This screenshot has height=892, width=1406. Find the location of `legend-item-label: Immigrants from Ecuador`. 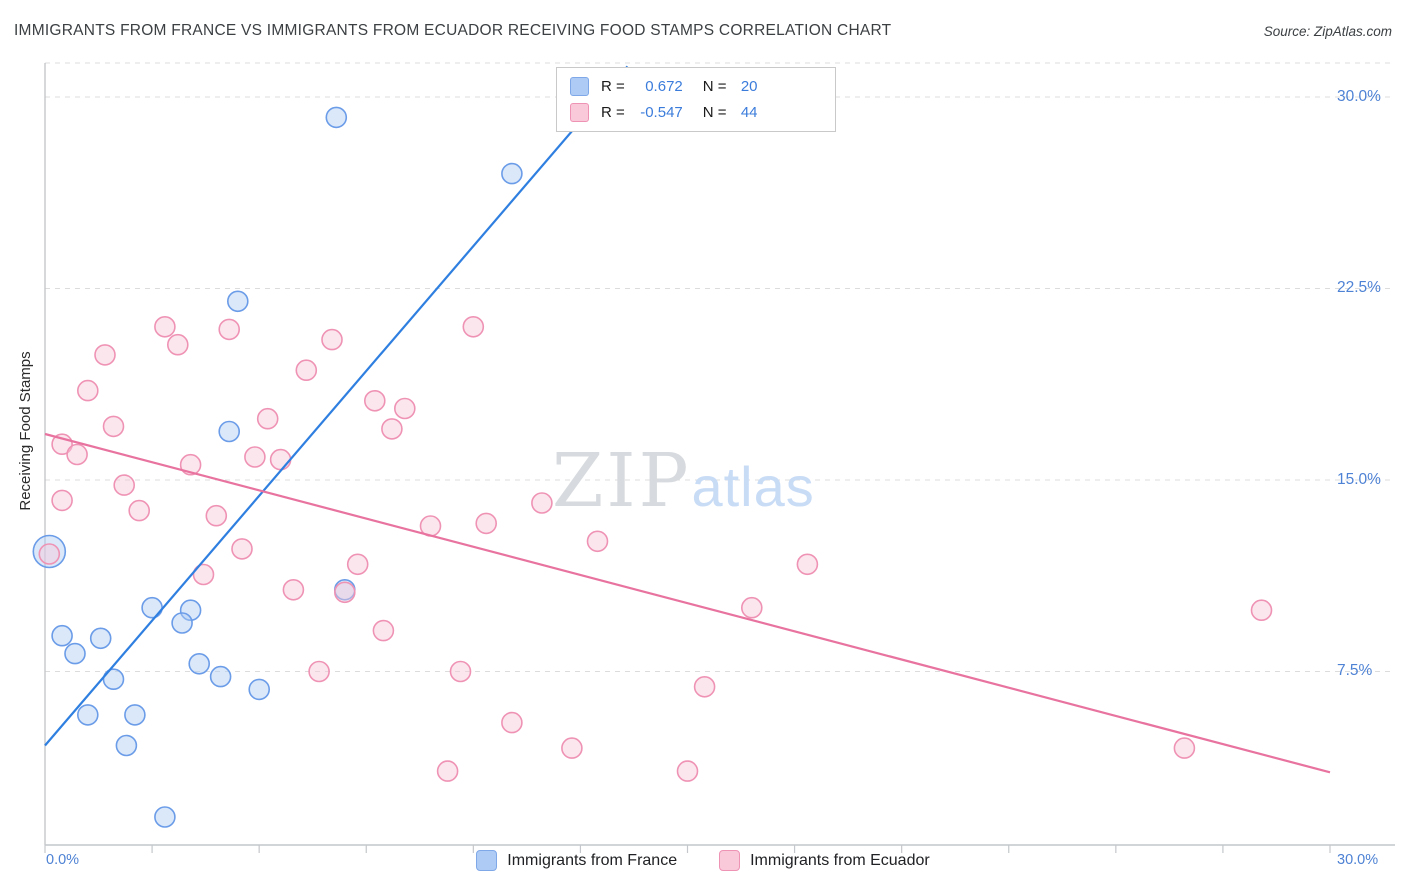

legend-item-label: Immigrants from Ecuador is located at coordinates (840, 860).